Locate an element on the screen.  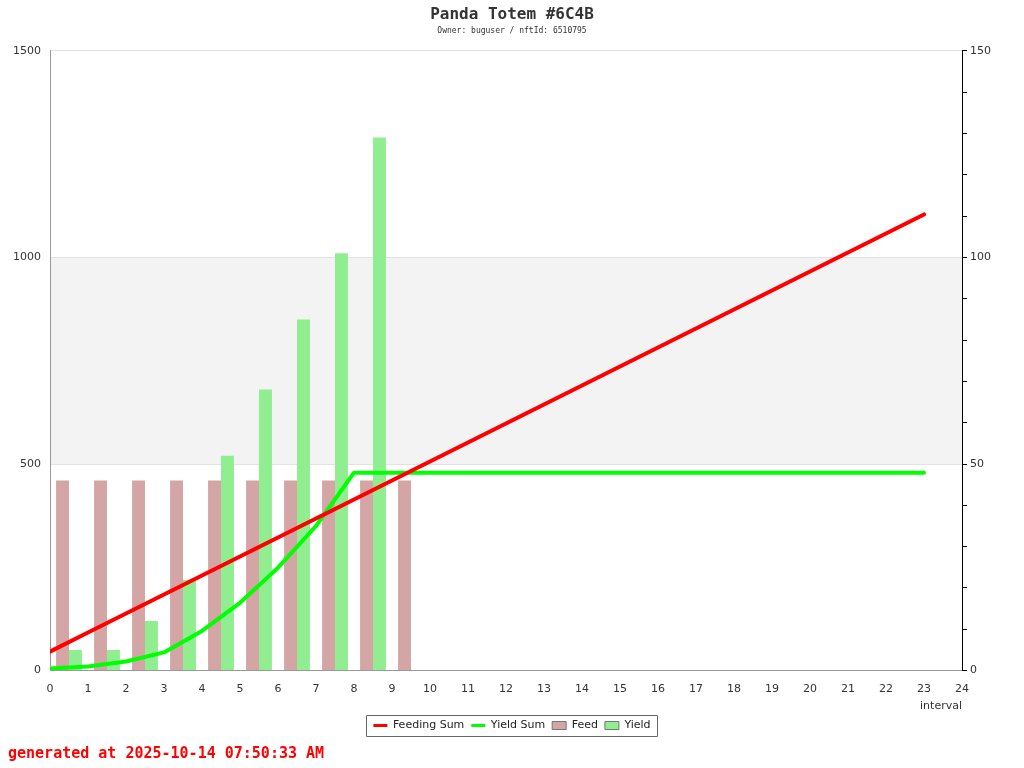
y-tick-label: 1000 is located at coordinates (27, 257).